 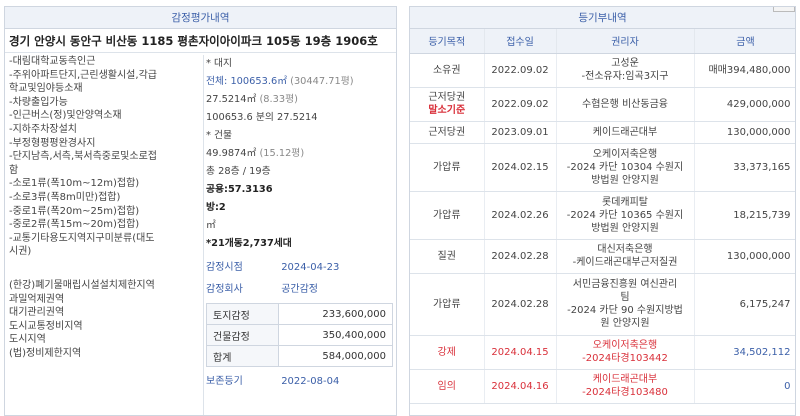 What do you see at coordinates (625, 63) in the screenshot?
I see `holder-line: 고성운` at bounding box center [625, 63].